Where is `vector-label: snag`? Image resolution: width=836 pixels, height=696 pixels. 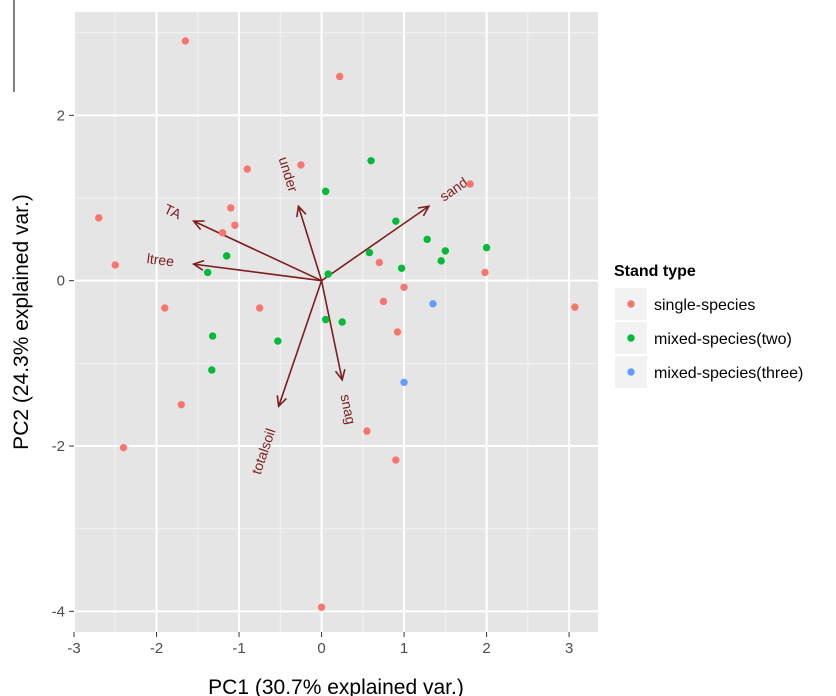 vector-label: snag is located at coordinates (348, 409).